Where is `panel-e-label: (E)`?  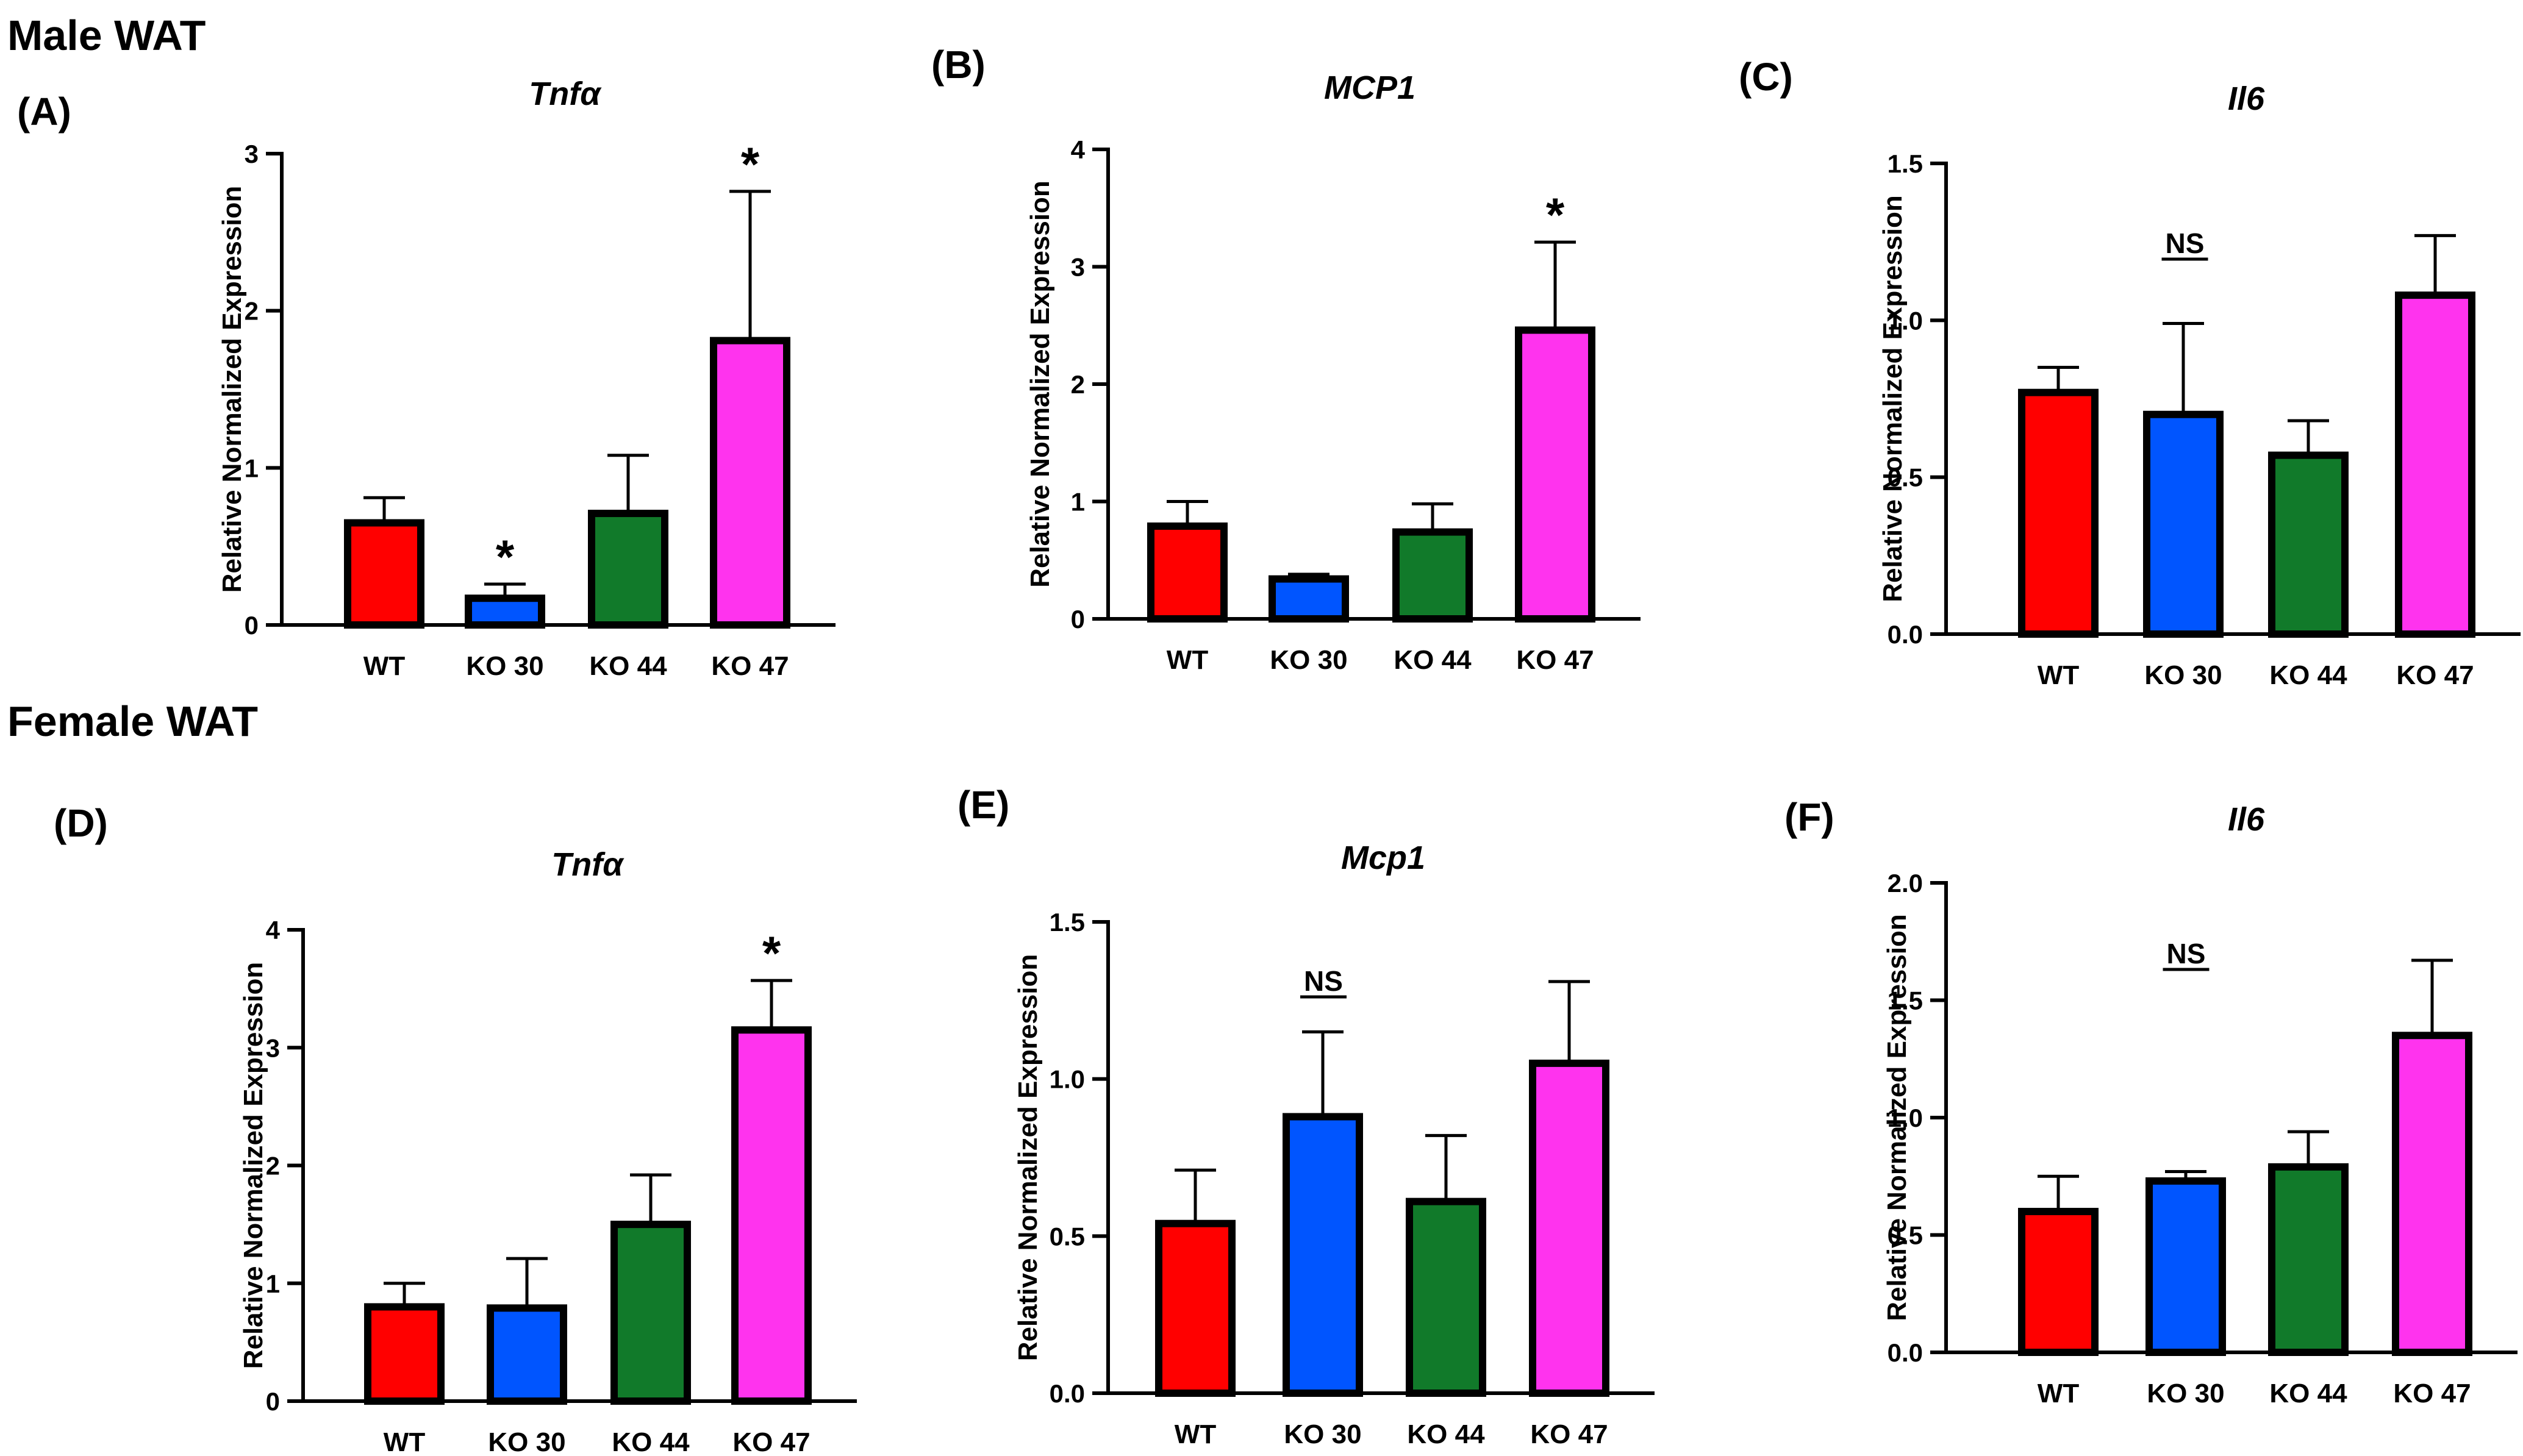 panel-e-label: (E) is located at coordinates (983, 805).